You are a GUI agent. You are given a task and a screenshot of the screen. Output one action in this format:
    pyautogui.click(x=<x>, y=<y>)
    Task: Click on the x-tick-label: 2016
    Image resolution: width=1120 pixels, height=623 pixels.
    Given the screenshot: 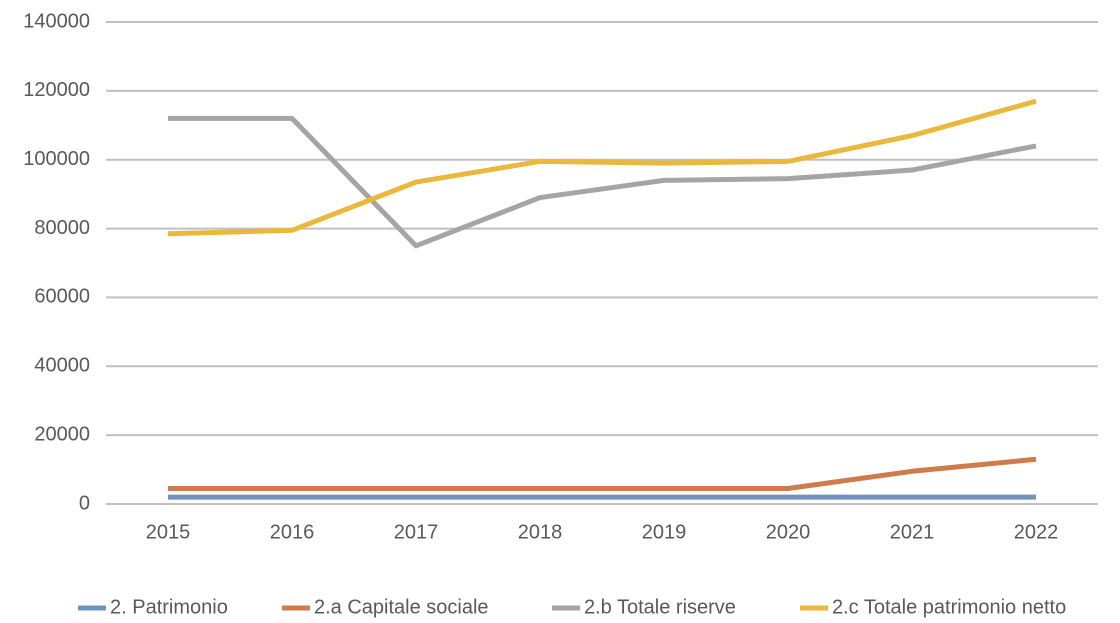 What is the action you would take?
    pyautogui.click(x=292, y=532)
    